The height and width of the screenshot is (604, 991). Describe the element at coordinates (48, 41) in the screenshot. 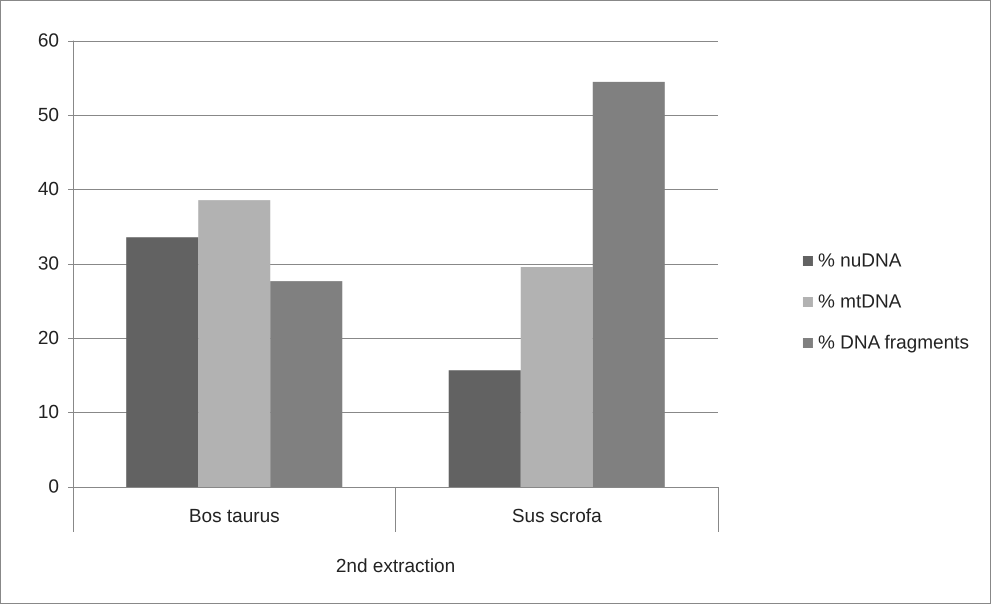

I see `y-tick-label: 60` at that location.